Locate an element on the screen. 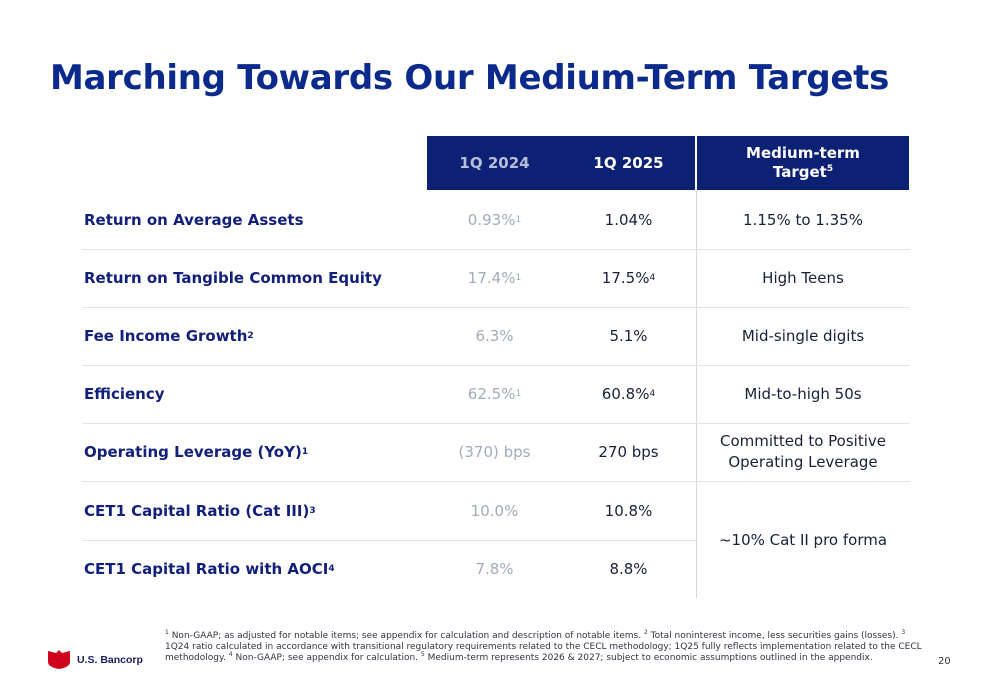  value-1q-2024: 10.0% is located at coordinates (494, 511).